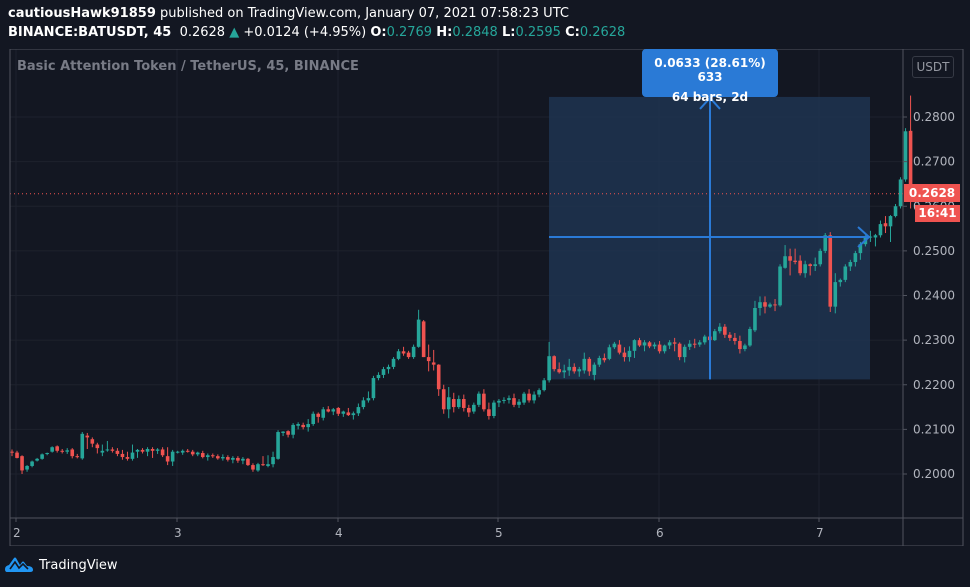 This screenshot has height=587, width=970. What do you see at coordinates (82, 13) in the screenshot?
I see `author-name: cautiousHawk91859` at bounding box center [82, 13].